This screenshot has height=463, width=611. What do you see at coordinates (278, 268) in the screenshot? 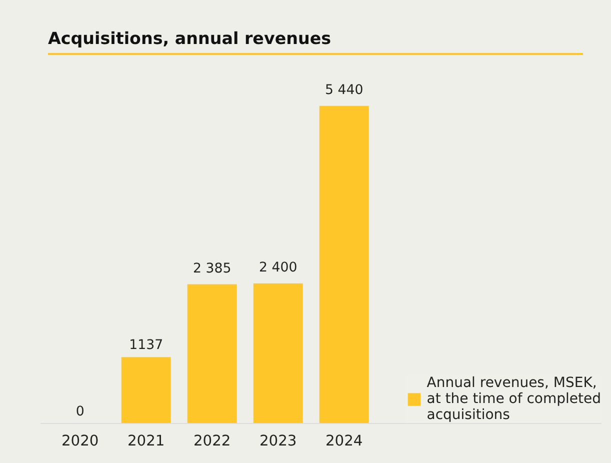
I see `data-label: 2 400` at bounding box center [278, 268].